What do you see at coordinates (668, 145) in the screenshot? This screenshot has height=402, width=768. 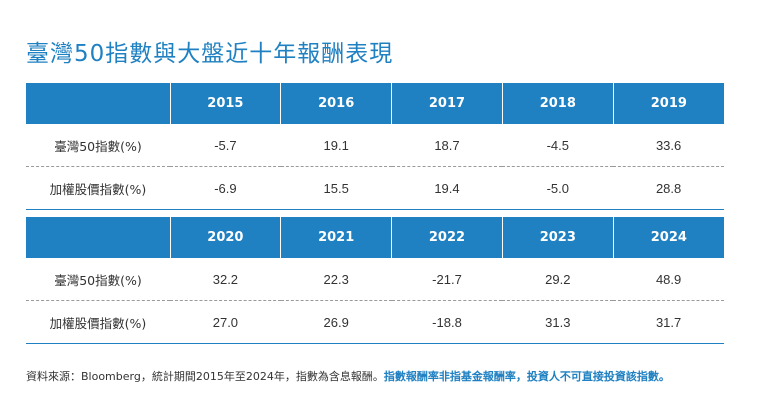 I see `return-value: 33.6` at bounding box center [668, 145].